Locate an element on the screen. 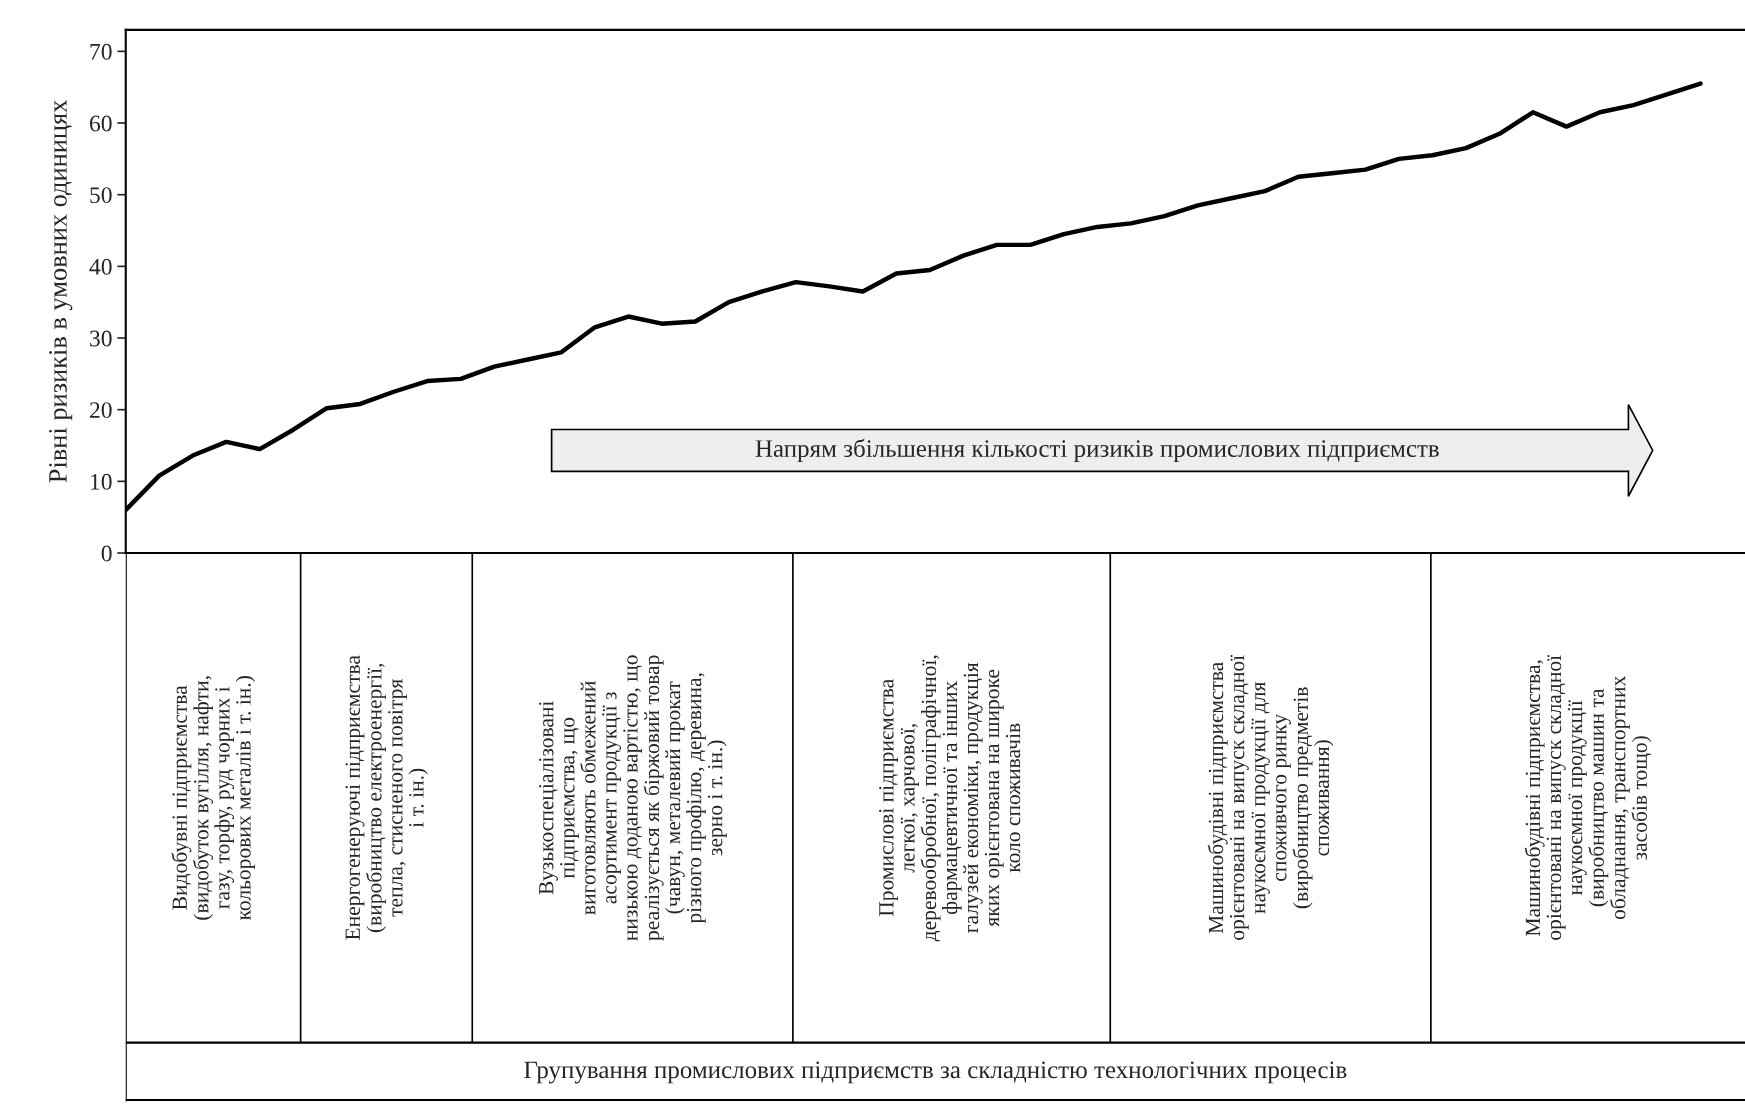 The image size is (1745, 1106). y-tick-label: 10 is located at coordinates (101, 481).